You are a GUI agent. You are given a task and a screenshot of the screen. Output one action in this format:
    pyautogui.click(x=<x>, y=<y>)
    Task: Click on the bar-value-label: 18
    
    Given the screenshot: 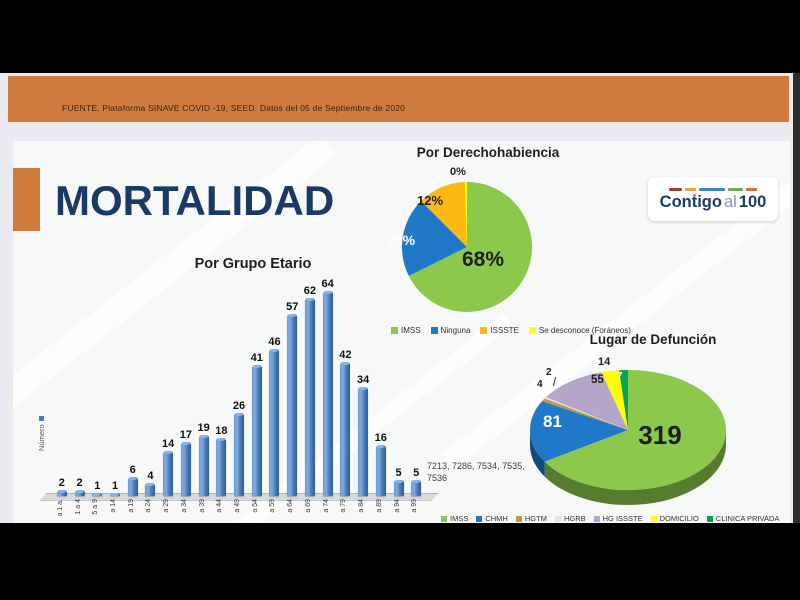 What is the action you would take?
    pyautogui.click(x=221, y=431)
    